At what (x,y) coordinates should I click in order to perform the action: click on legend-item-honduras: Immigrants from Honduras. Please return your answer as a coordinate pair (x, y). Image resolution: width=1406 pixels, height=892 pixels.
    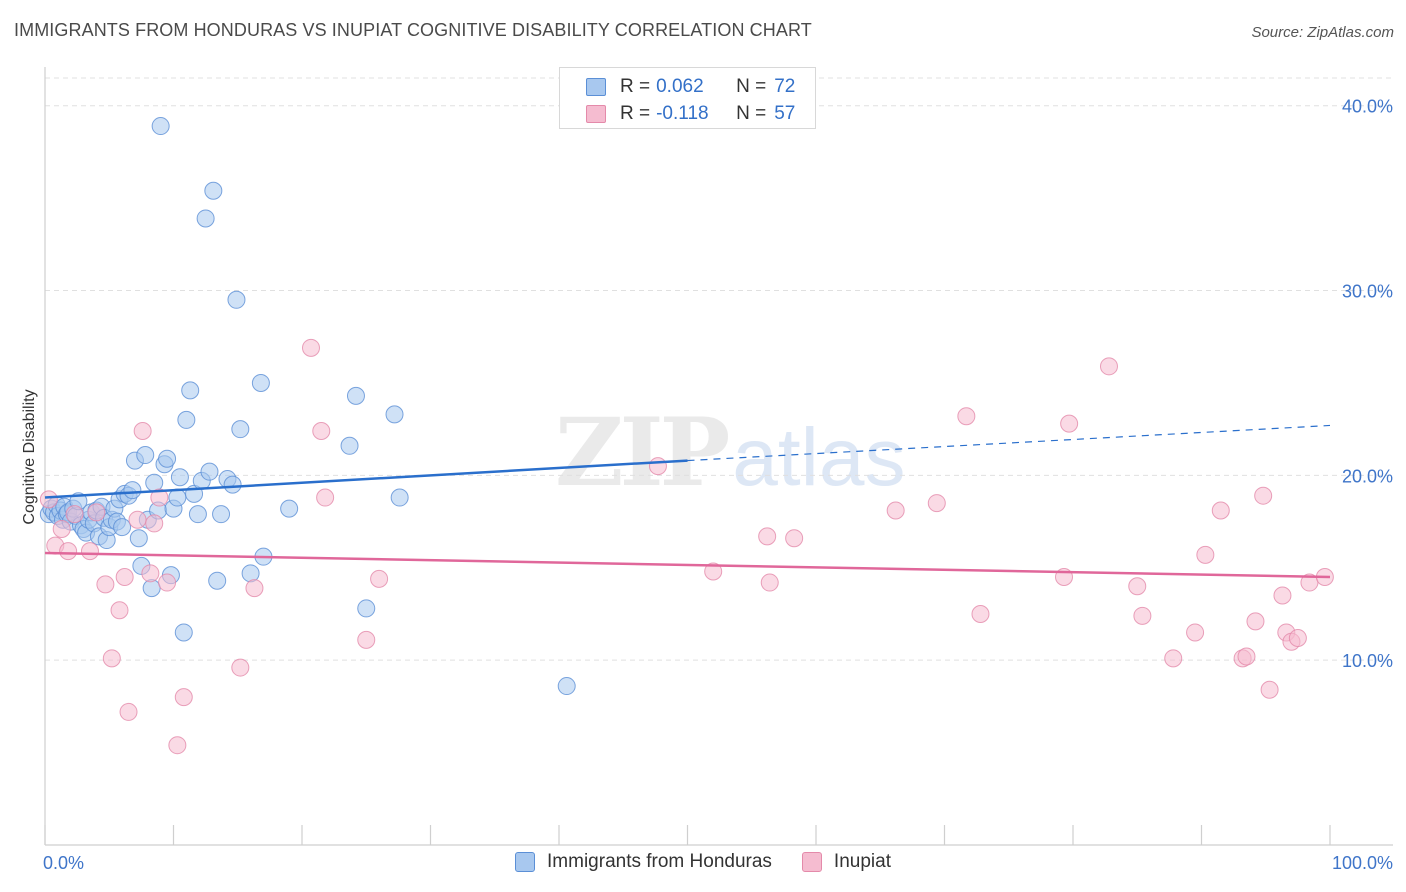
    Looking at the image, I should click on (643, 862).